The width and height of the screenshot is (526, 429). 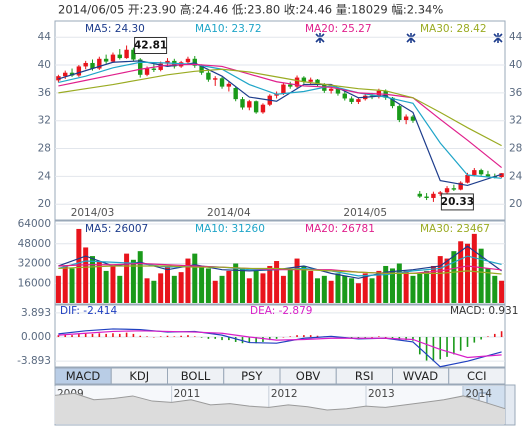 What do you see at coordinates (515, 149) in the screenshot?
I see `y-tick-label-right: 28` at bounding box center [515, 149].